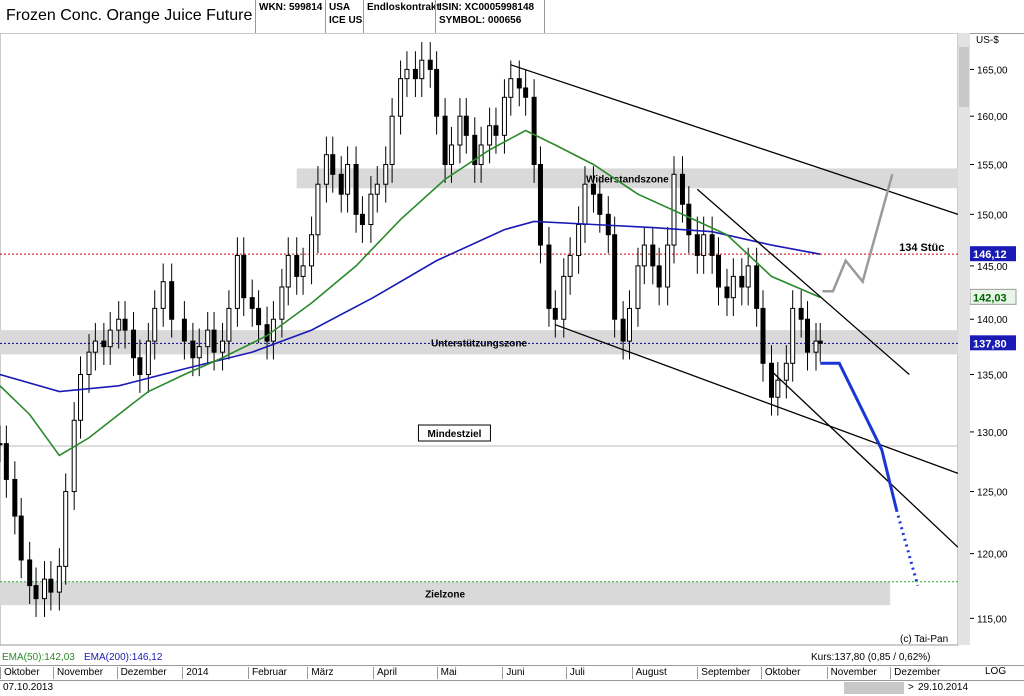 This screenshot has width=1024, height=696. What do you see at coordinates (874, 688) in the screenshot?
I see `range-scroll-thumb` at bounding box center [874, 688].